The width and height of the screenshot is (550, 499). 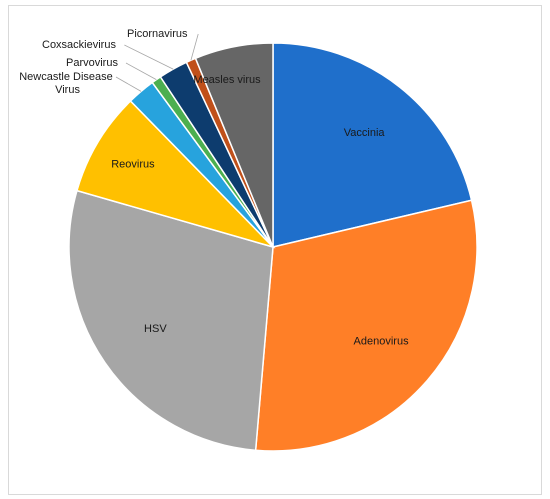 What do you see at coordinates (133, 164) in the screenshot?
I see `slice-label-reovirus: Reovirus` at bounding box center [133, 164].